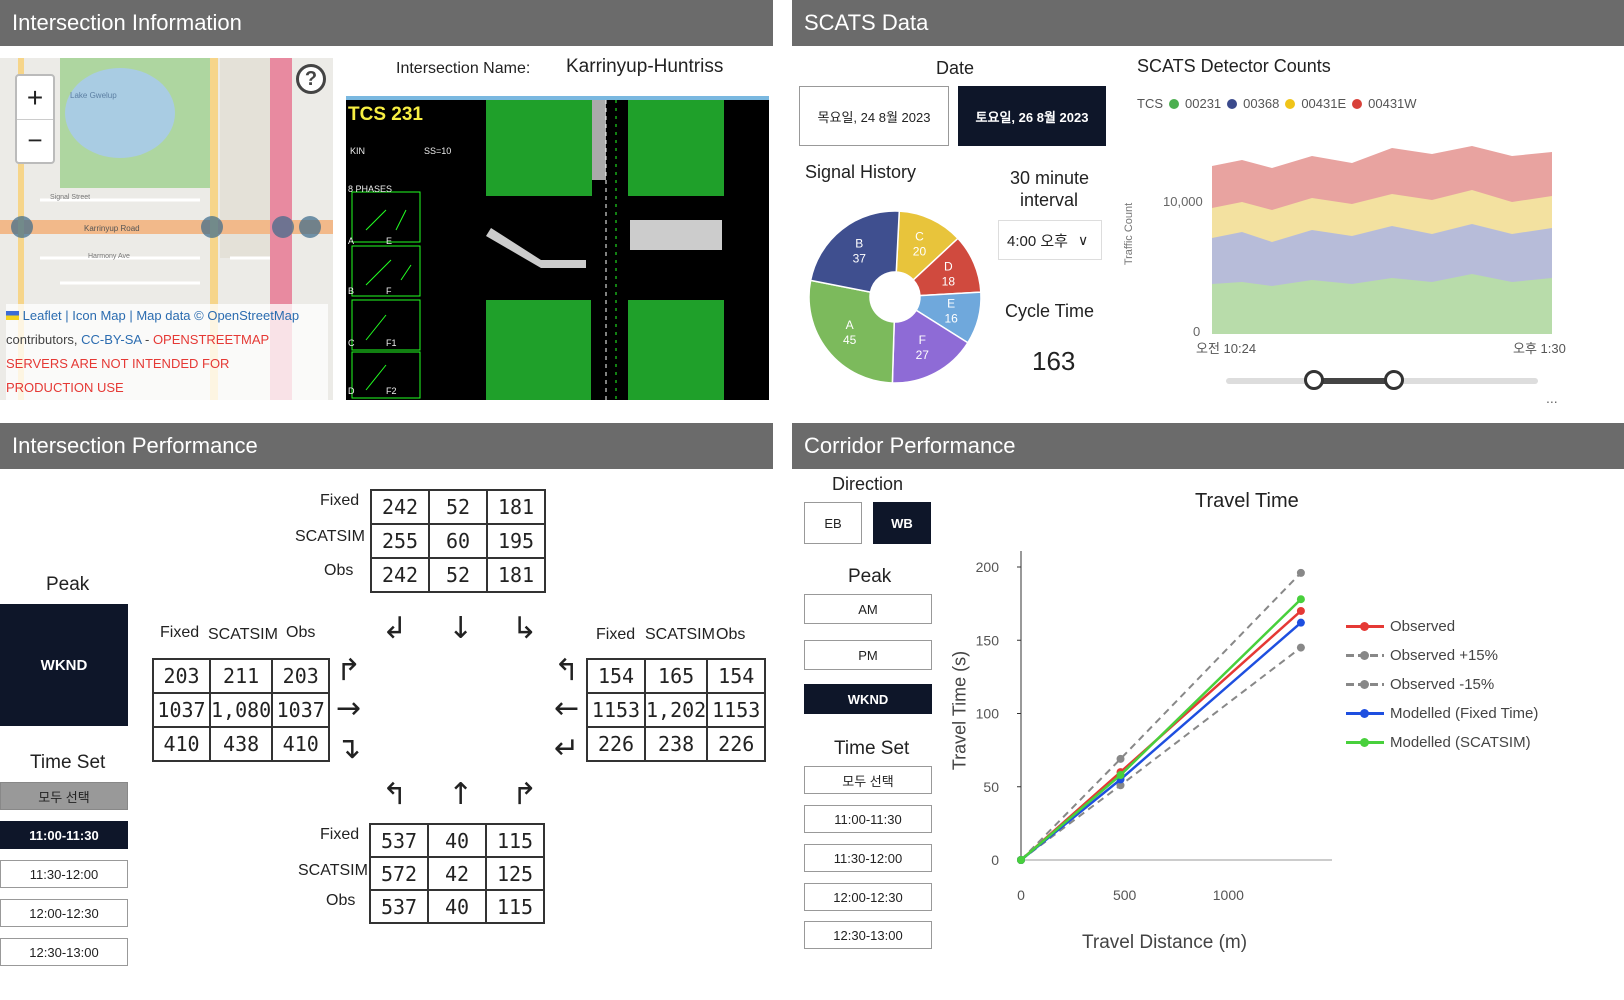  I want to click on west-arrow-left-turn-icon: ↱, so click(349, 670).